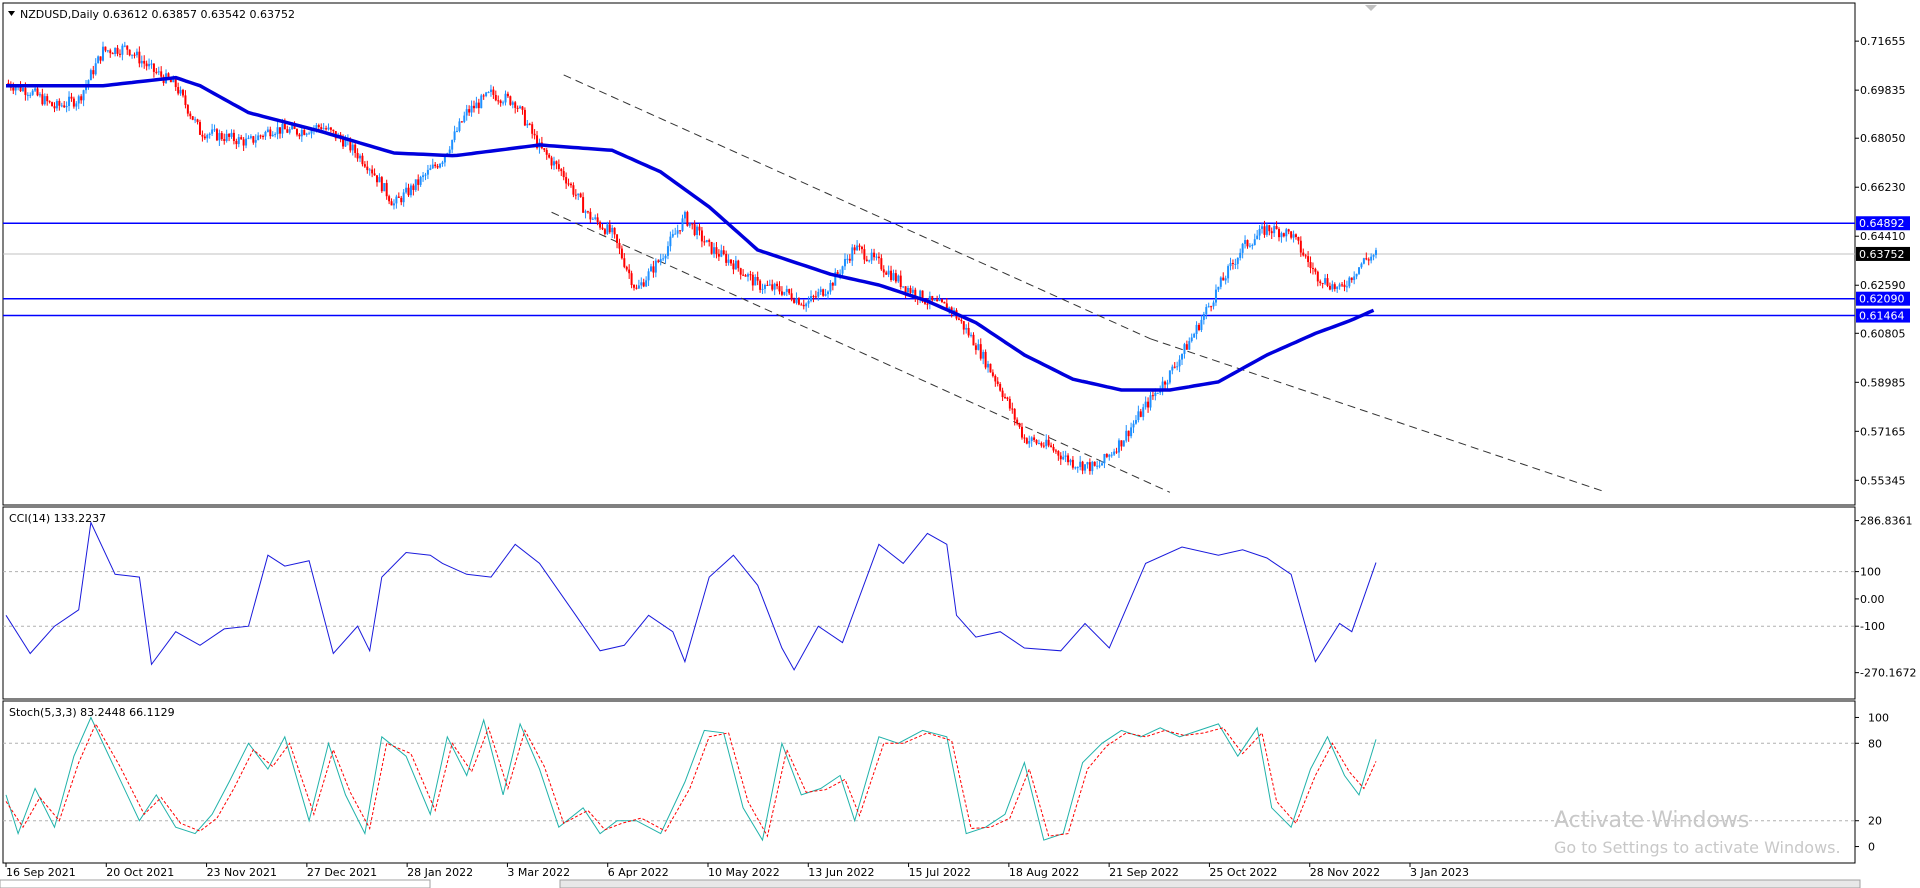 The height and width of the screenshot is (888, 1920). Describe the element at coordinates (1210, 883) in the screenshot. I see `time-scrollbar` at that location.